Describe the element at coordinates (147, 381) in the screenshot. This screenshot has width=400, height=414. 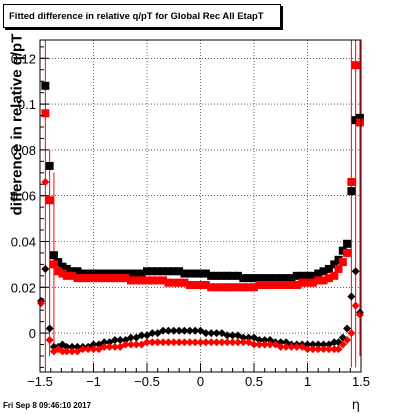
I see `x-tick-label: −0.5` at that location.